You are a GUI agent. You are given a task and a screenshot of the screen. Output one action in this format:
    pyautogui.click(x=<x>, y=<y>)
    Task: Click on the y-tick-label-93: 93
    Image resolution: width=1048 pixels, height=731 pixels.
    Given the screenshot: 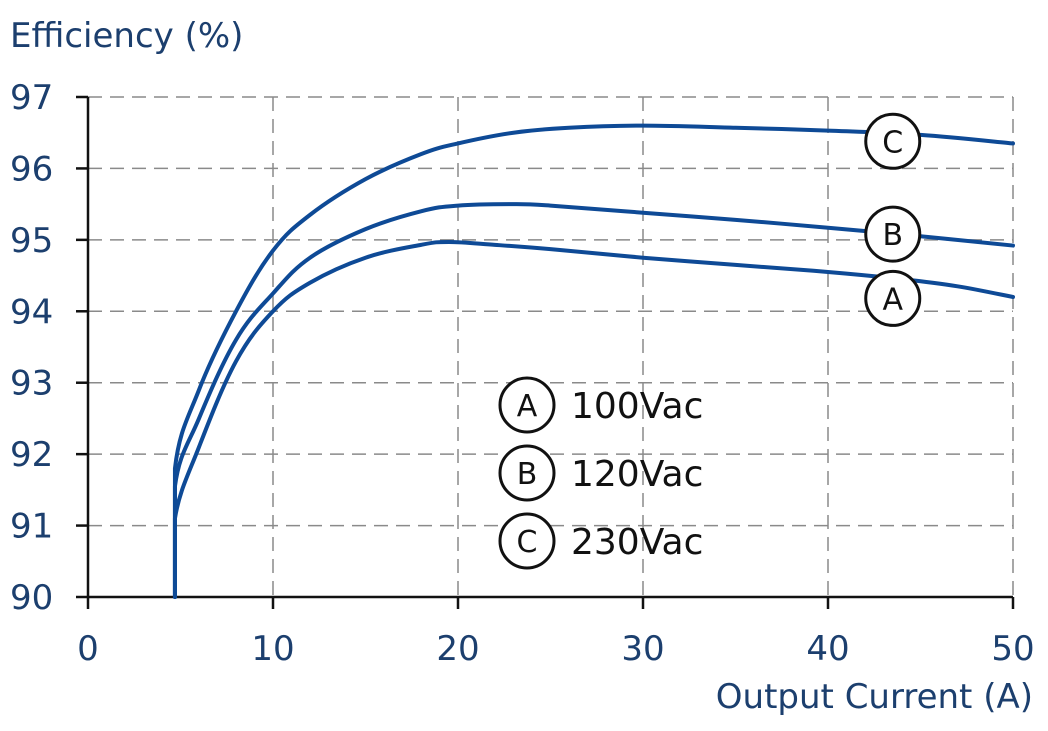 What is the action you would take?
    pyautogui.click(x=31, y=384)
    